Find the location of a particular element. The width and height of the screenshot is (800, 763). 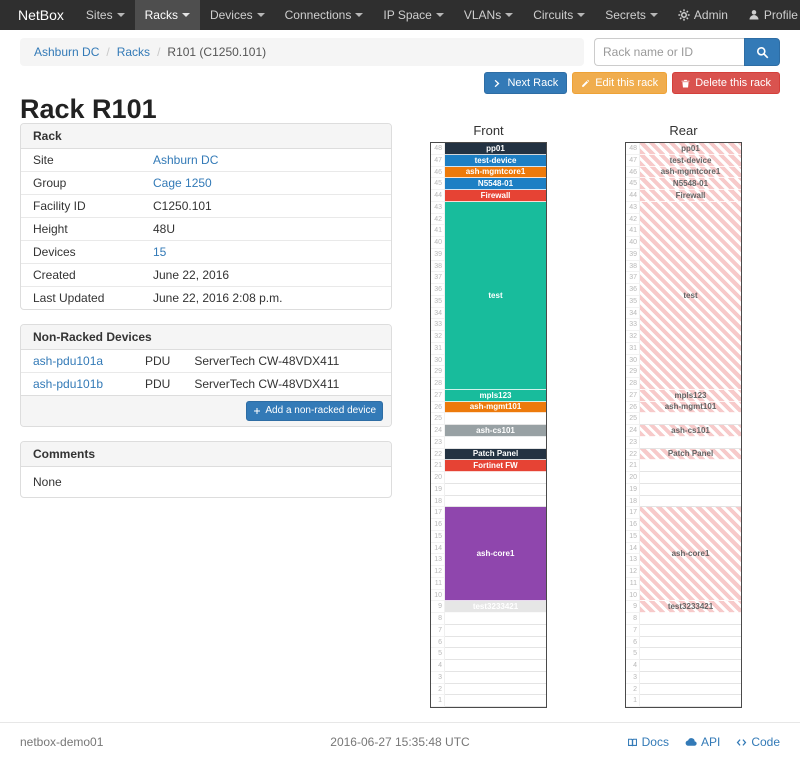

delete-rack-button: Delete this rack is located at coordinates (726, 83).